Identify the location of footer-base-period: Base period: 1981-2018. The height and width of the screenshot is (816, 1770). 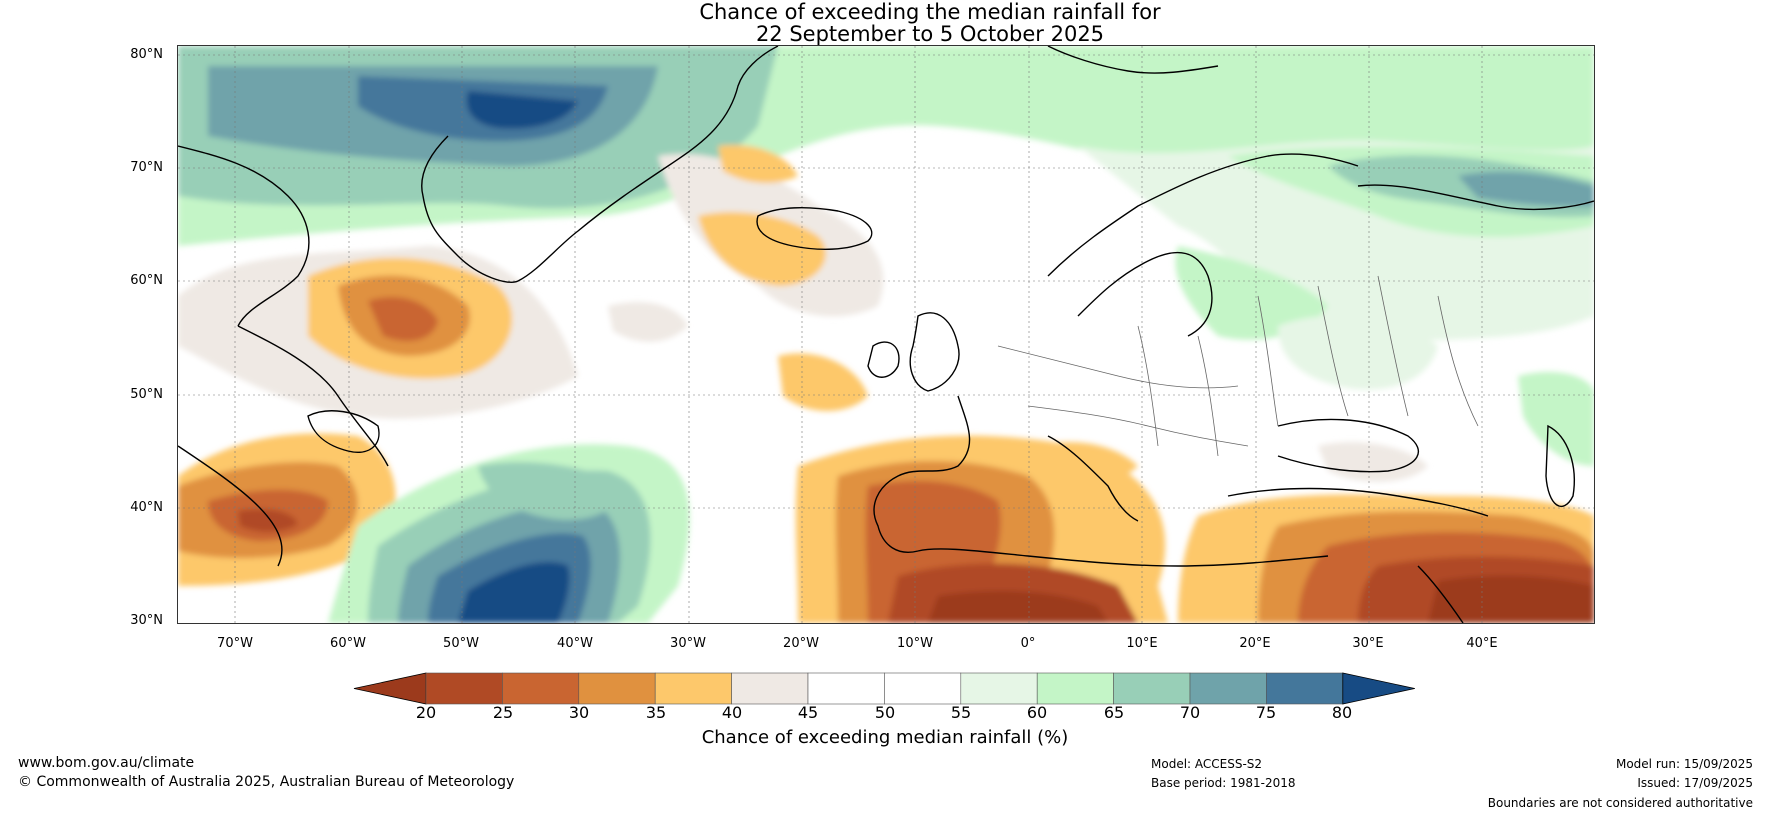
(1223, 783).